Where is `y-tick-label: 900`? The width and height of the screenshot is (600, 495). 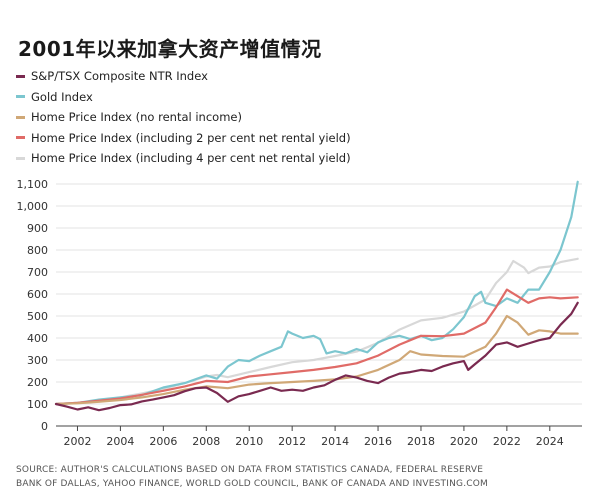 y-tick-label: 900 is located at coordinates (37, 228).